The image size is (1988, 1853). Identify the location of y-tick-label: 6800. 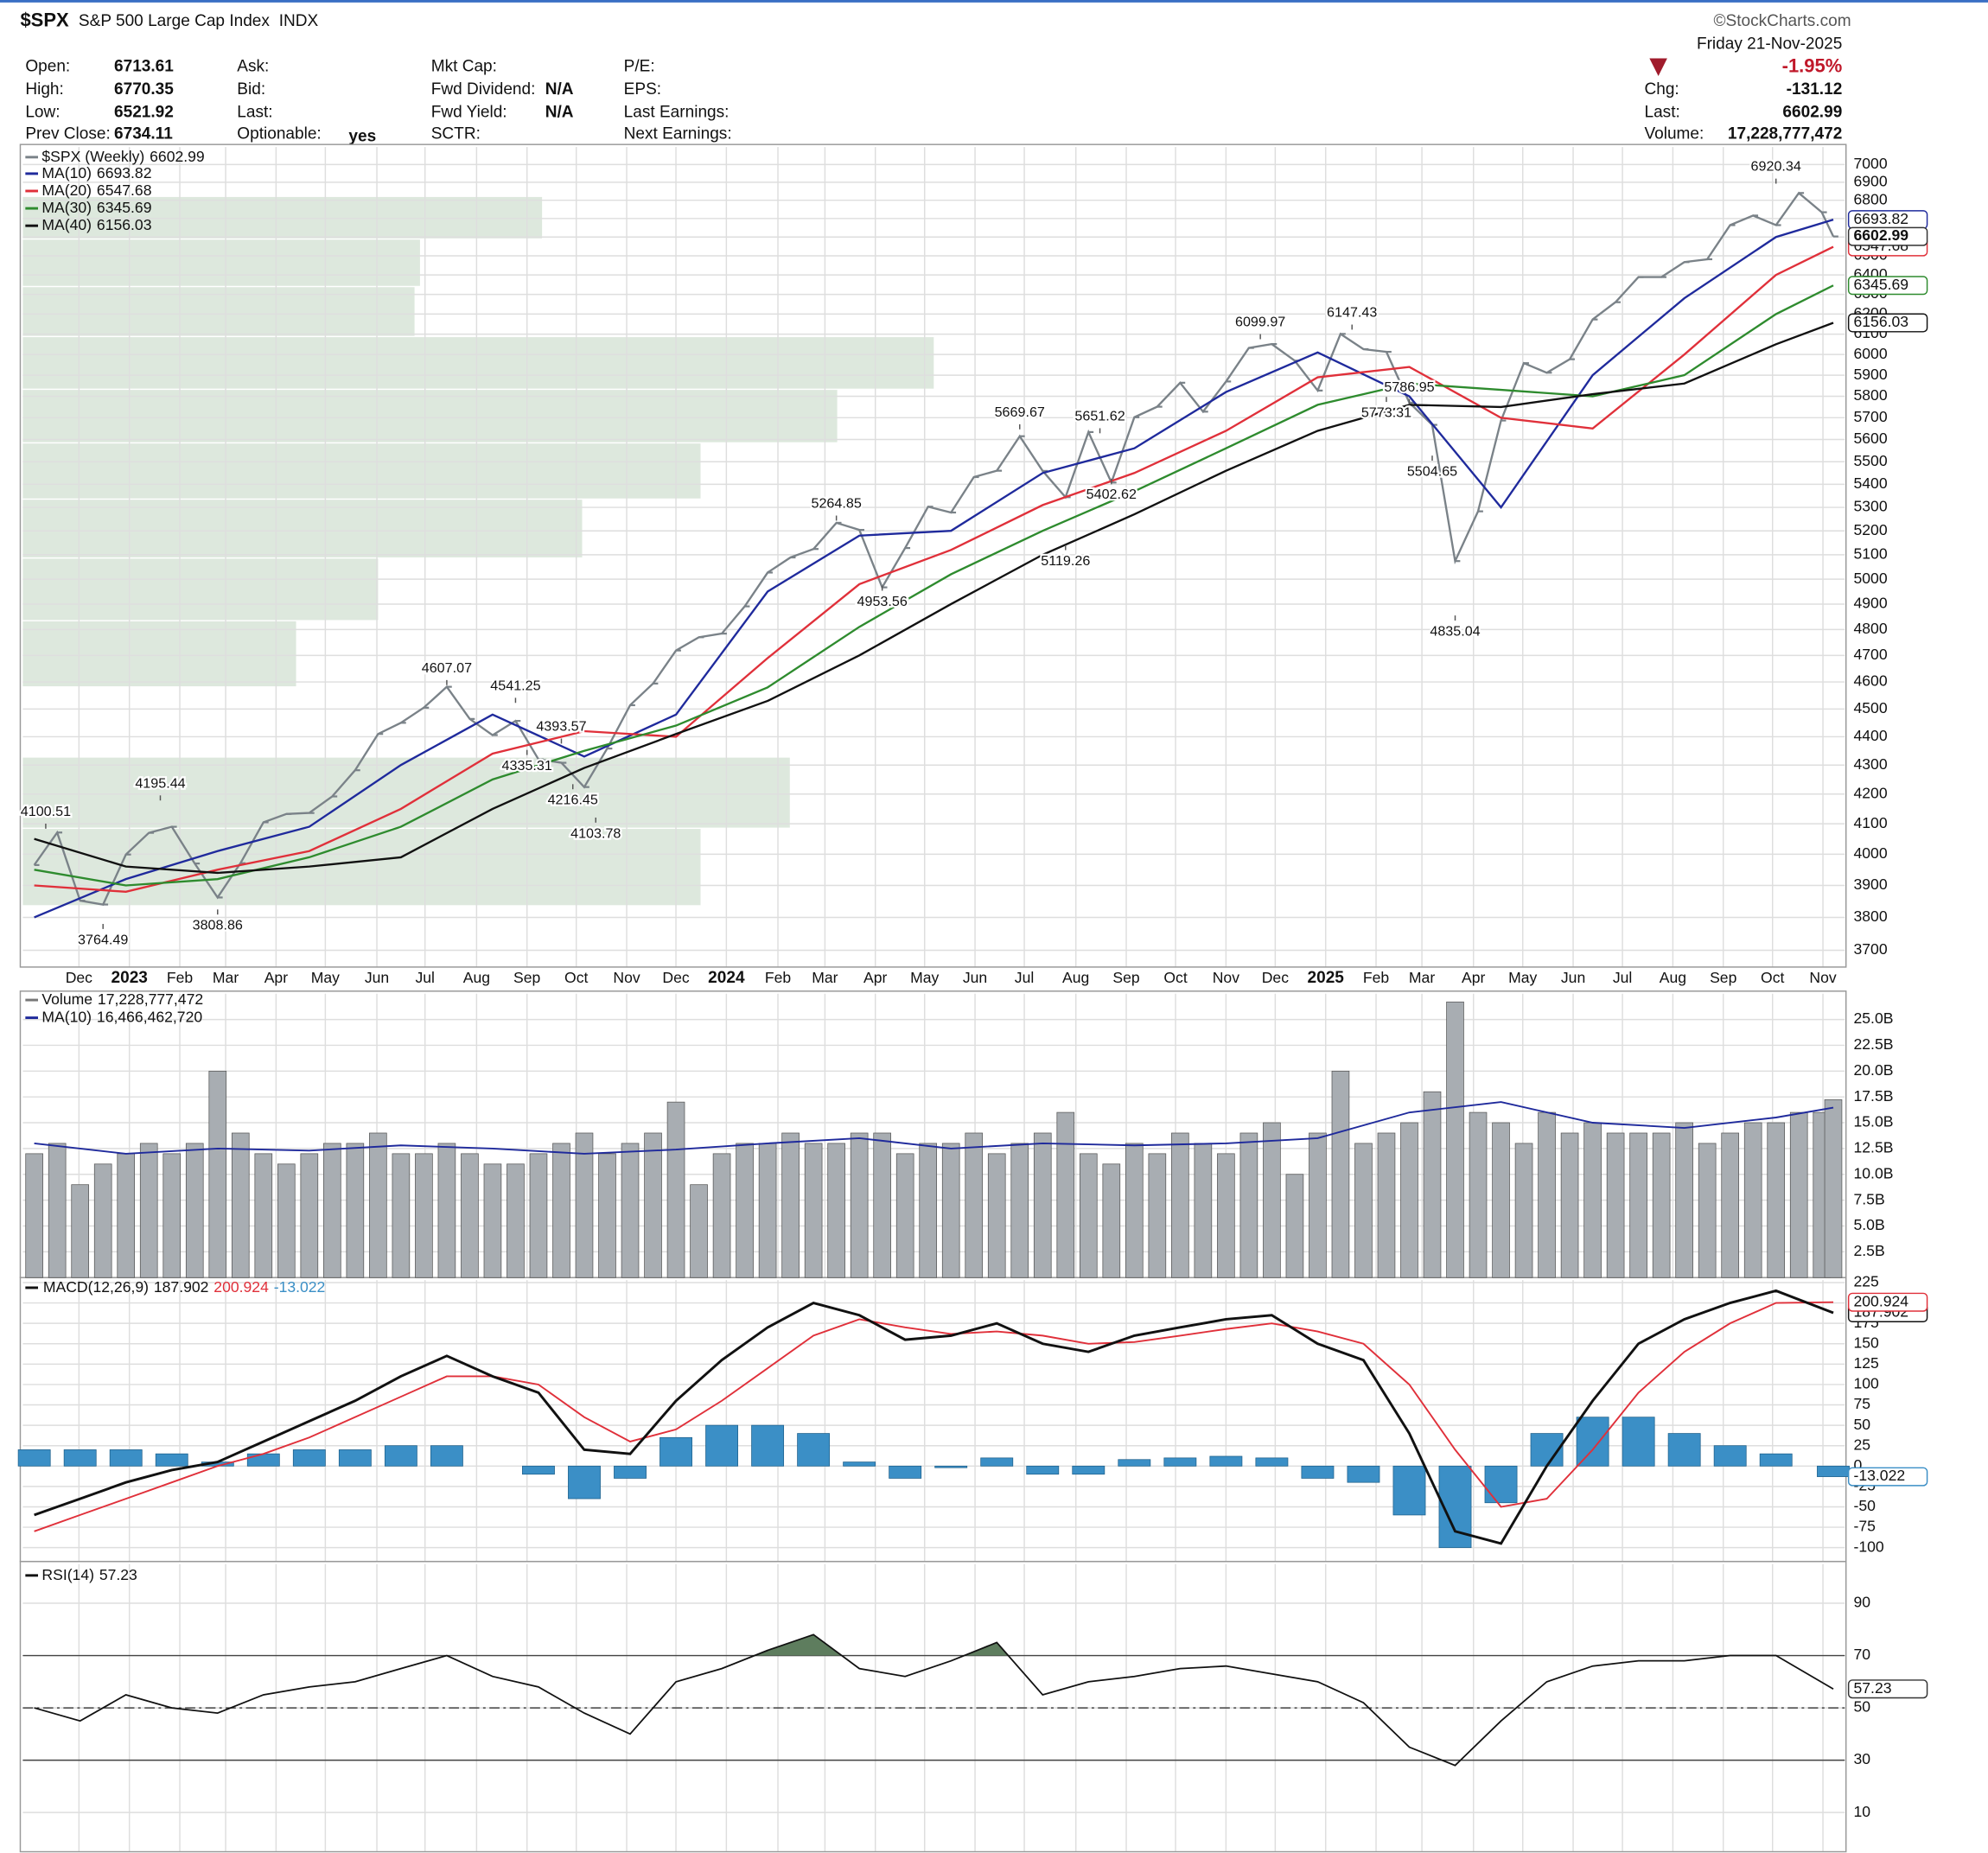
(1871, 199).